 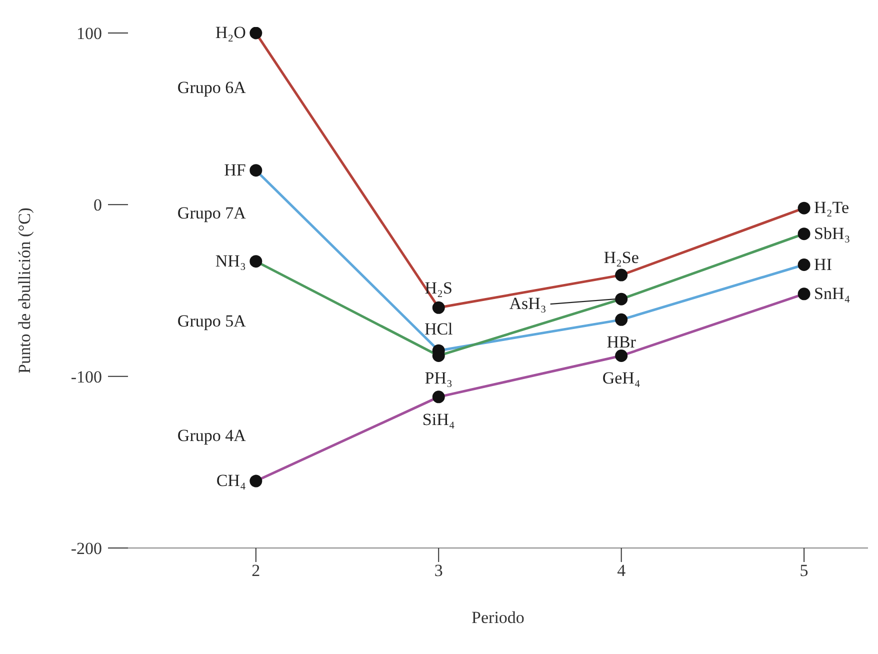 What do you see at coordinates (832, 208) in the screenshot?
I see `annotation: H₂Te` at bounding box center [832, 208].